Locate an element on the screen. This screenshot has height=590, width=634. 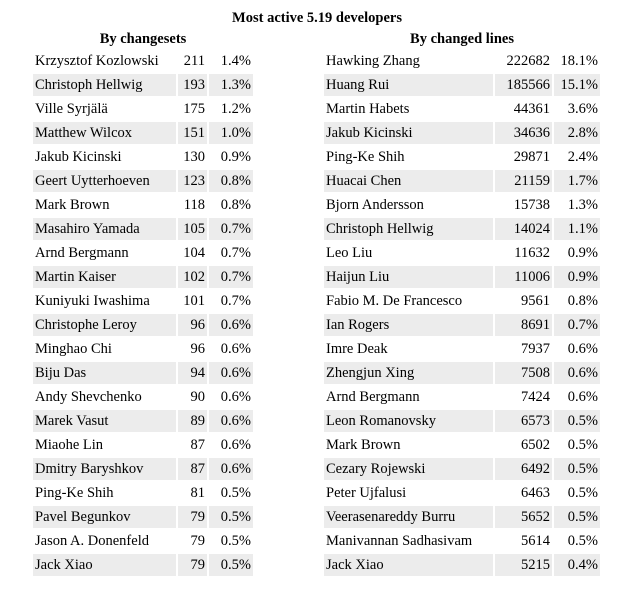
table-row: Fabio M. De Francesco 9561 0.8% is located at coordinates (462, 301).